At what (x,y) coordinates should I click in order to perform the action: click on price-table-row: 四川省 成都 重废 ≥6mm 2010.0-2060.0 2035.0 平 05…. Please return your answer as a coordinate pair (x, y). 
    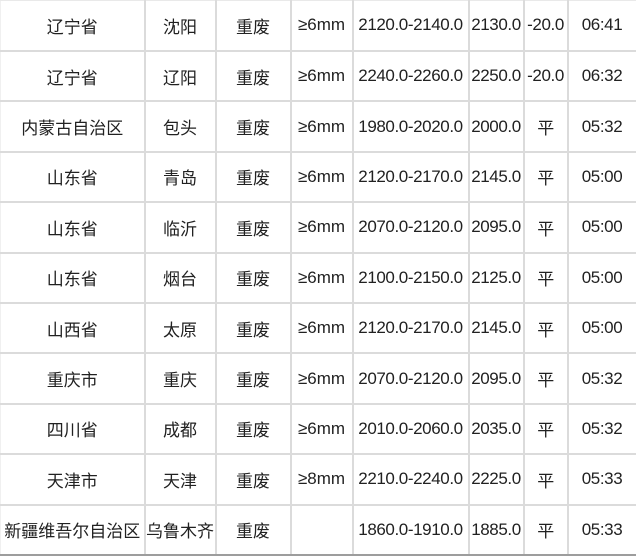
    Looking at the image, I should click on (318, 429).